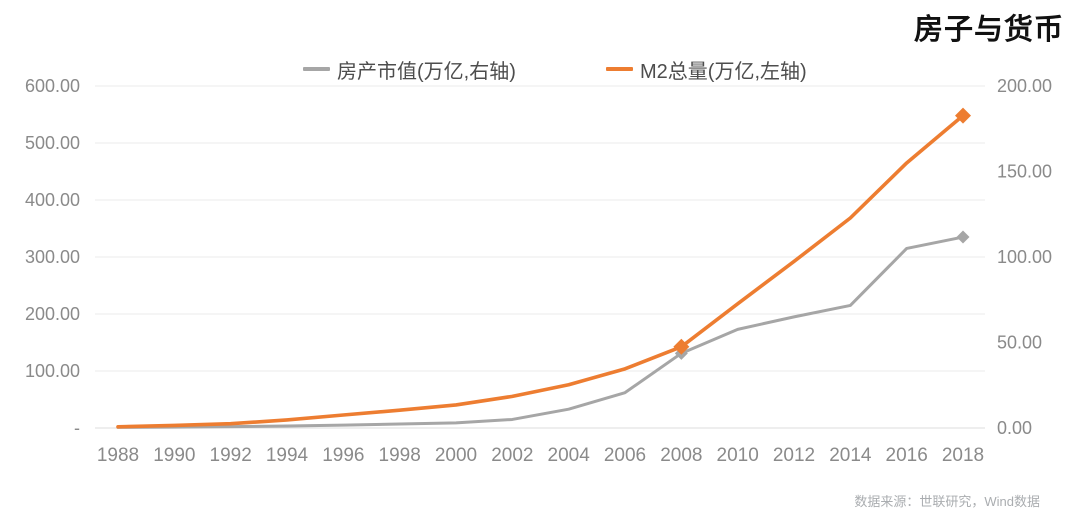 The image size is (1080, 521). Describe the element at coordinates (52, 86) in the screenshot. I see `left-axis-label: 600.00` at that location.